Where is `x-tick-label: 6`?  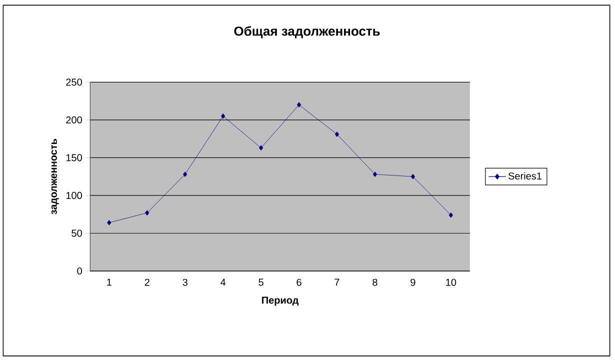 x-tick-label: 6 is located at coordinates (299, 282).